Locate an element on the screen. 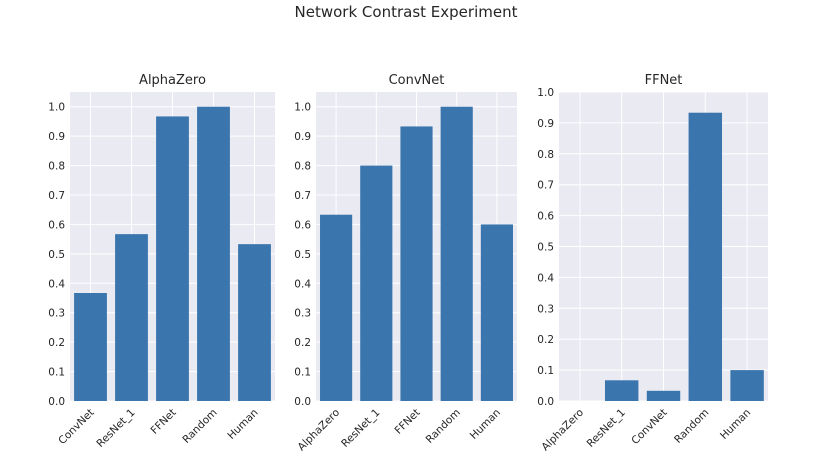 The image size is (830, 468). subplot-title: FFNet is located at coordinates (664, 80).